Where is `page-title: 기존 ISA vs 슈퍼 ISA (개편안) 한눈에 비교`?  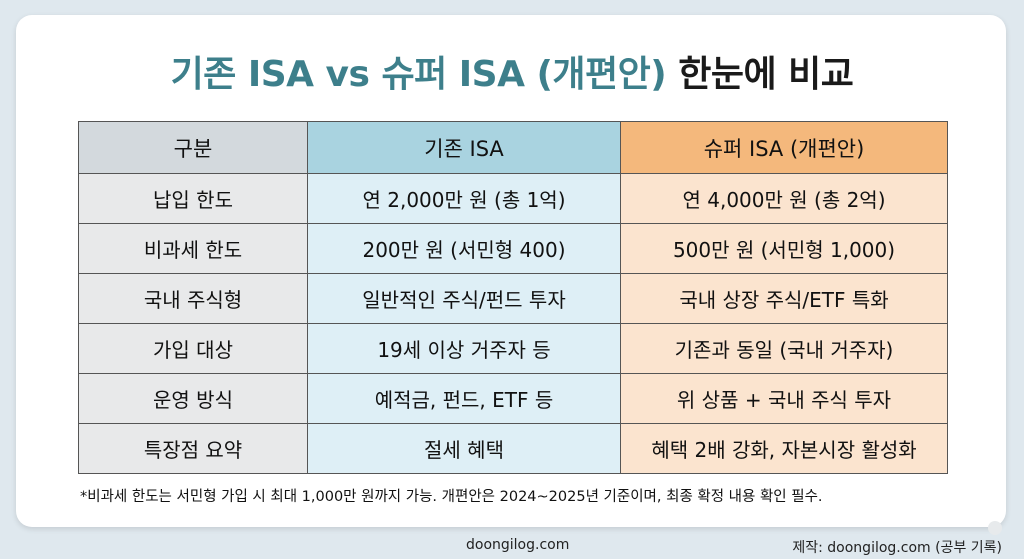 page-title: 기존 ISA vs 슈퍼 ISA (개편안) 한눈에 비교 is located at coordinates (512, 71).